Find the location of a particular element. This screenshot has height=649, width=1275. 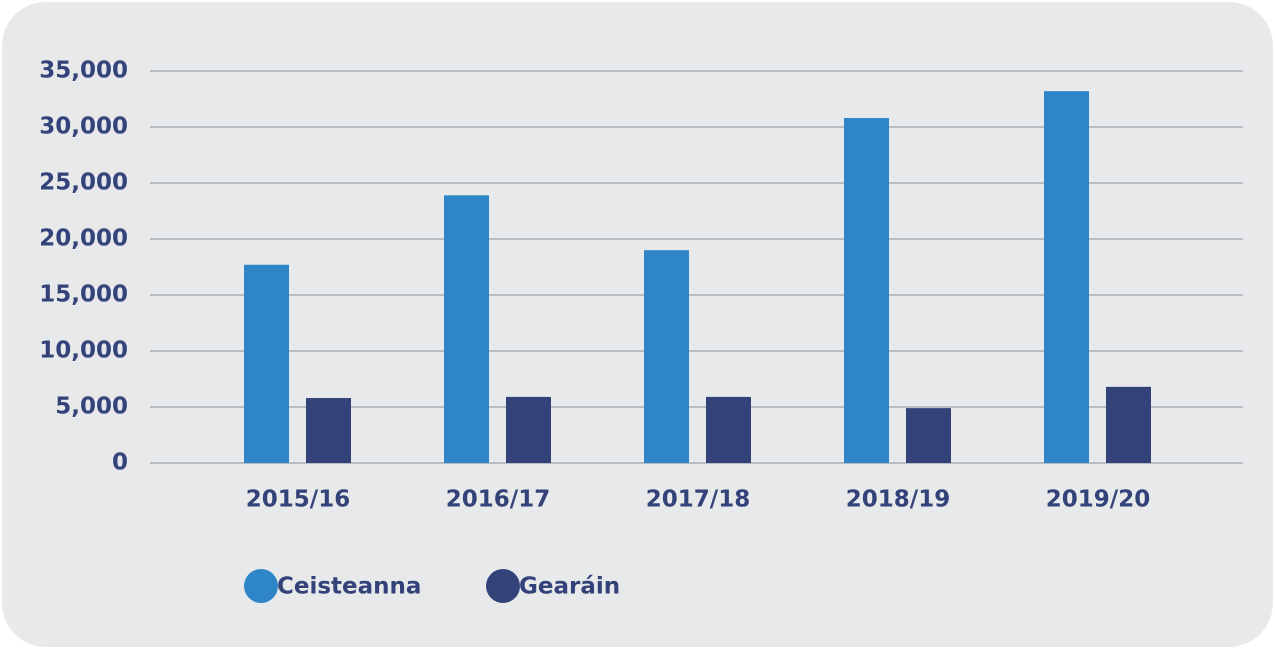

y-tick-label: 10,000 is located at coordinates (83, 351).